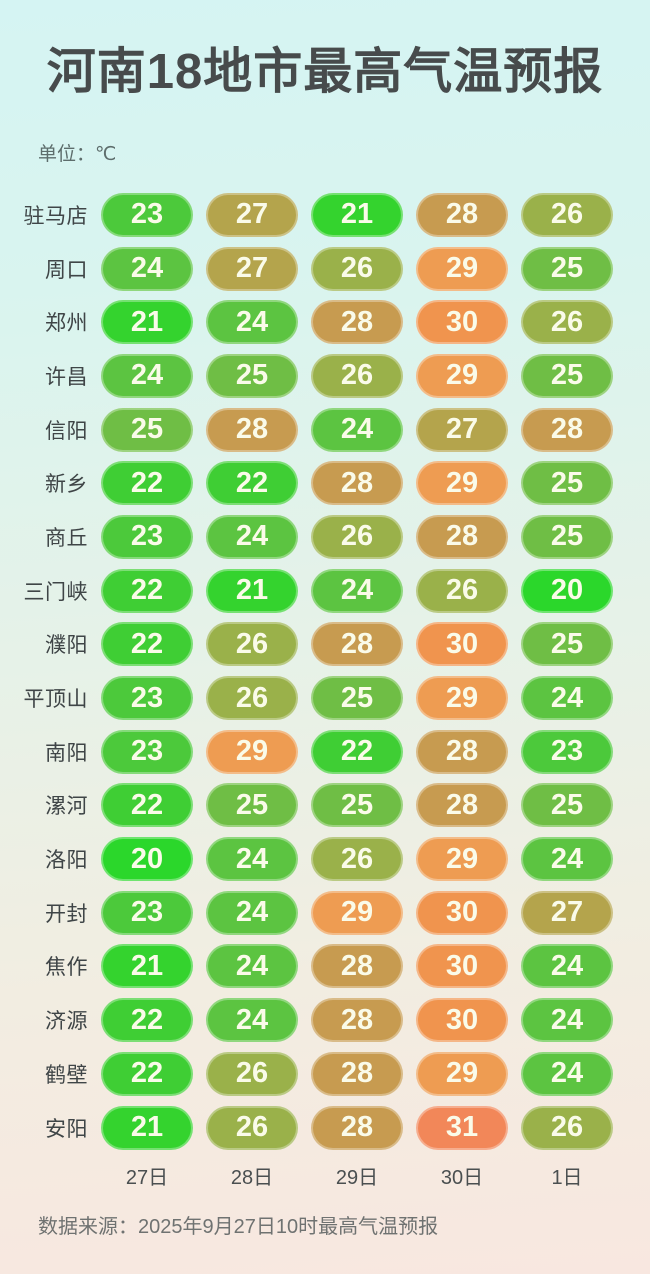 Image resolution: width=650 pixels, height=1274 pixels. I want to click on temp-pill: 31, so click(462, 1127).